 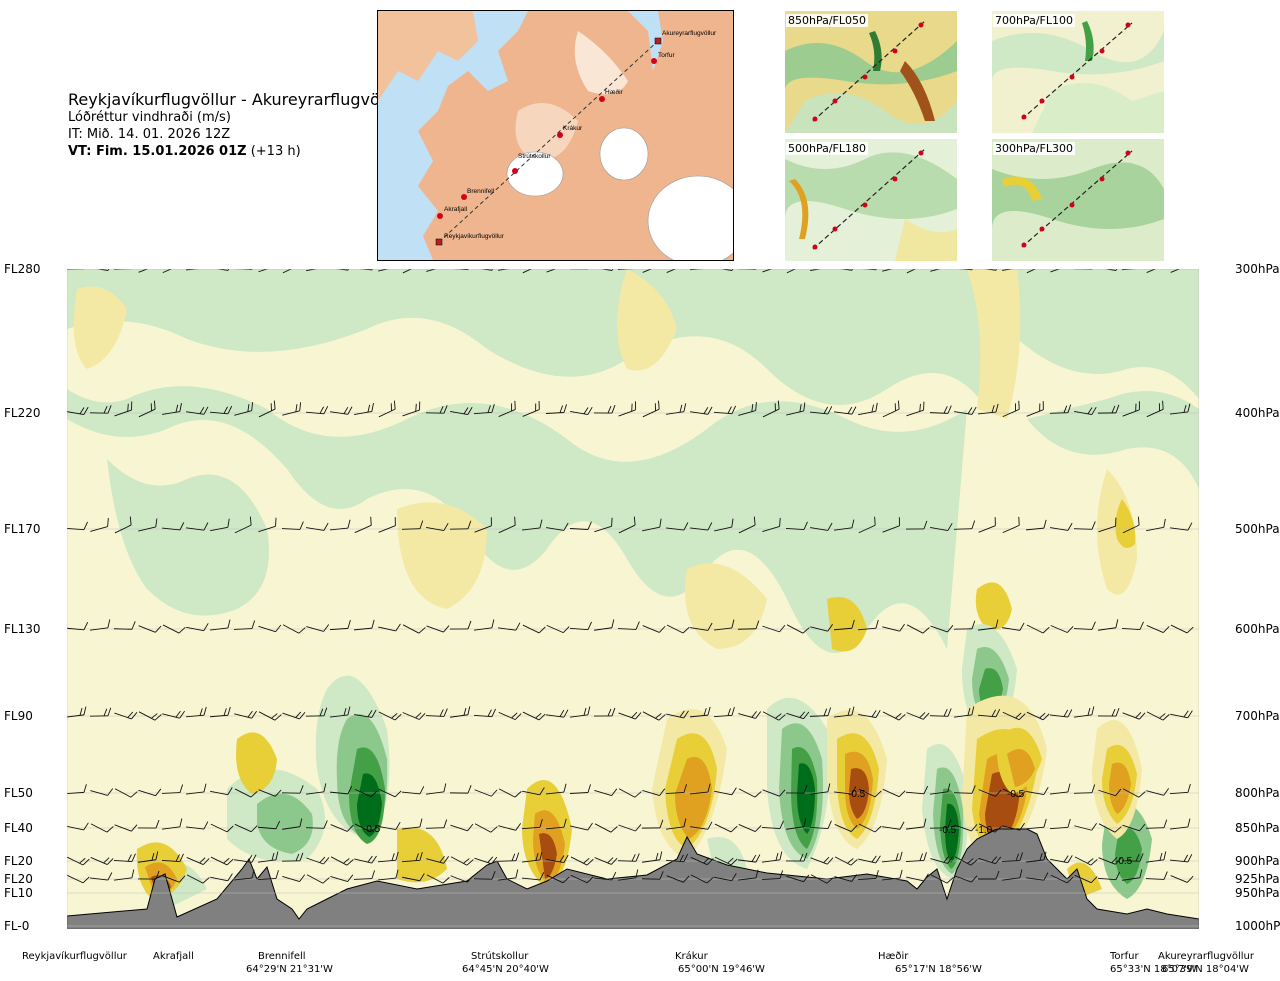 I want to click on mini-map-850-label: 850hPa/FL050, so click(x=827, y=20).